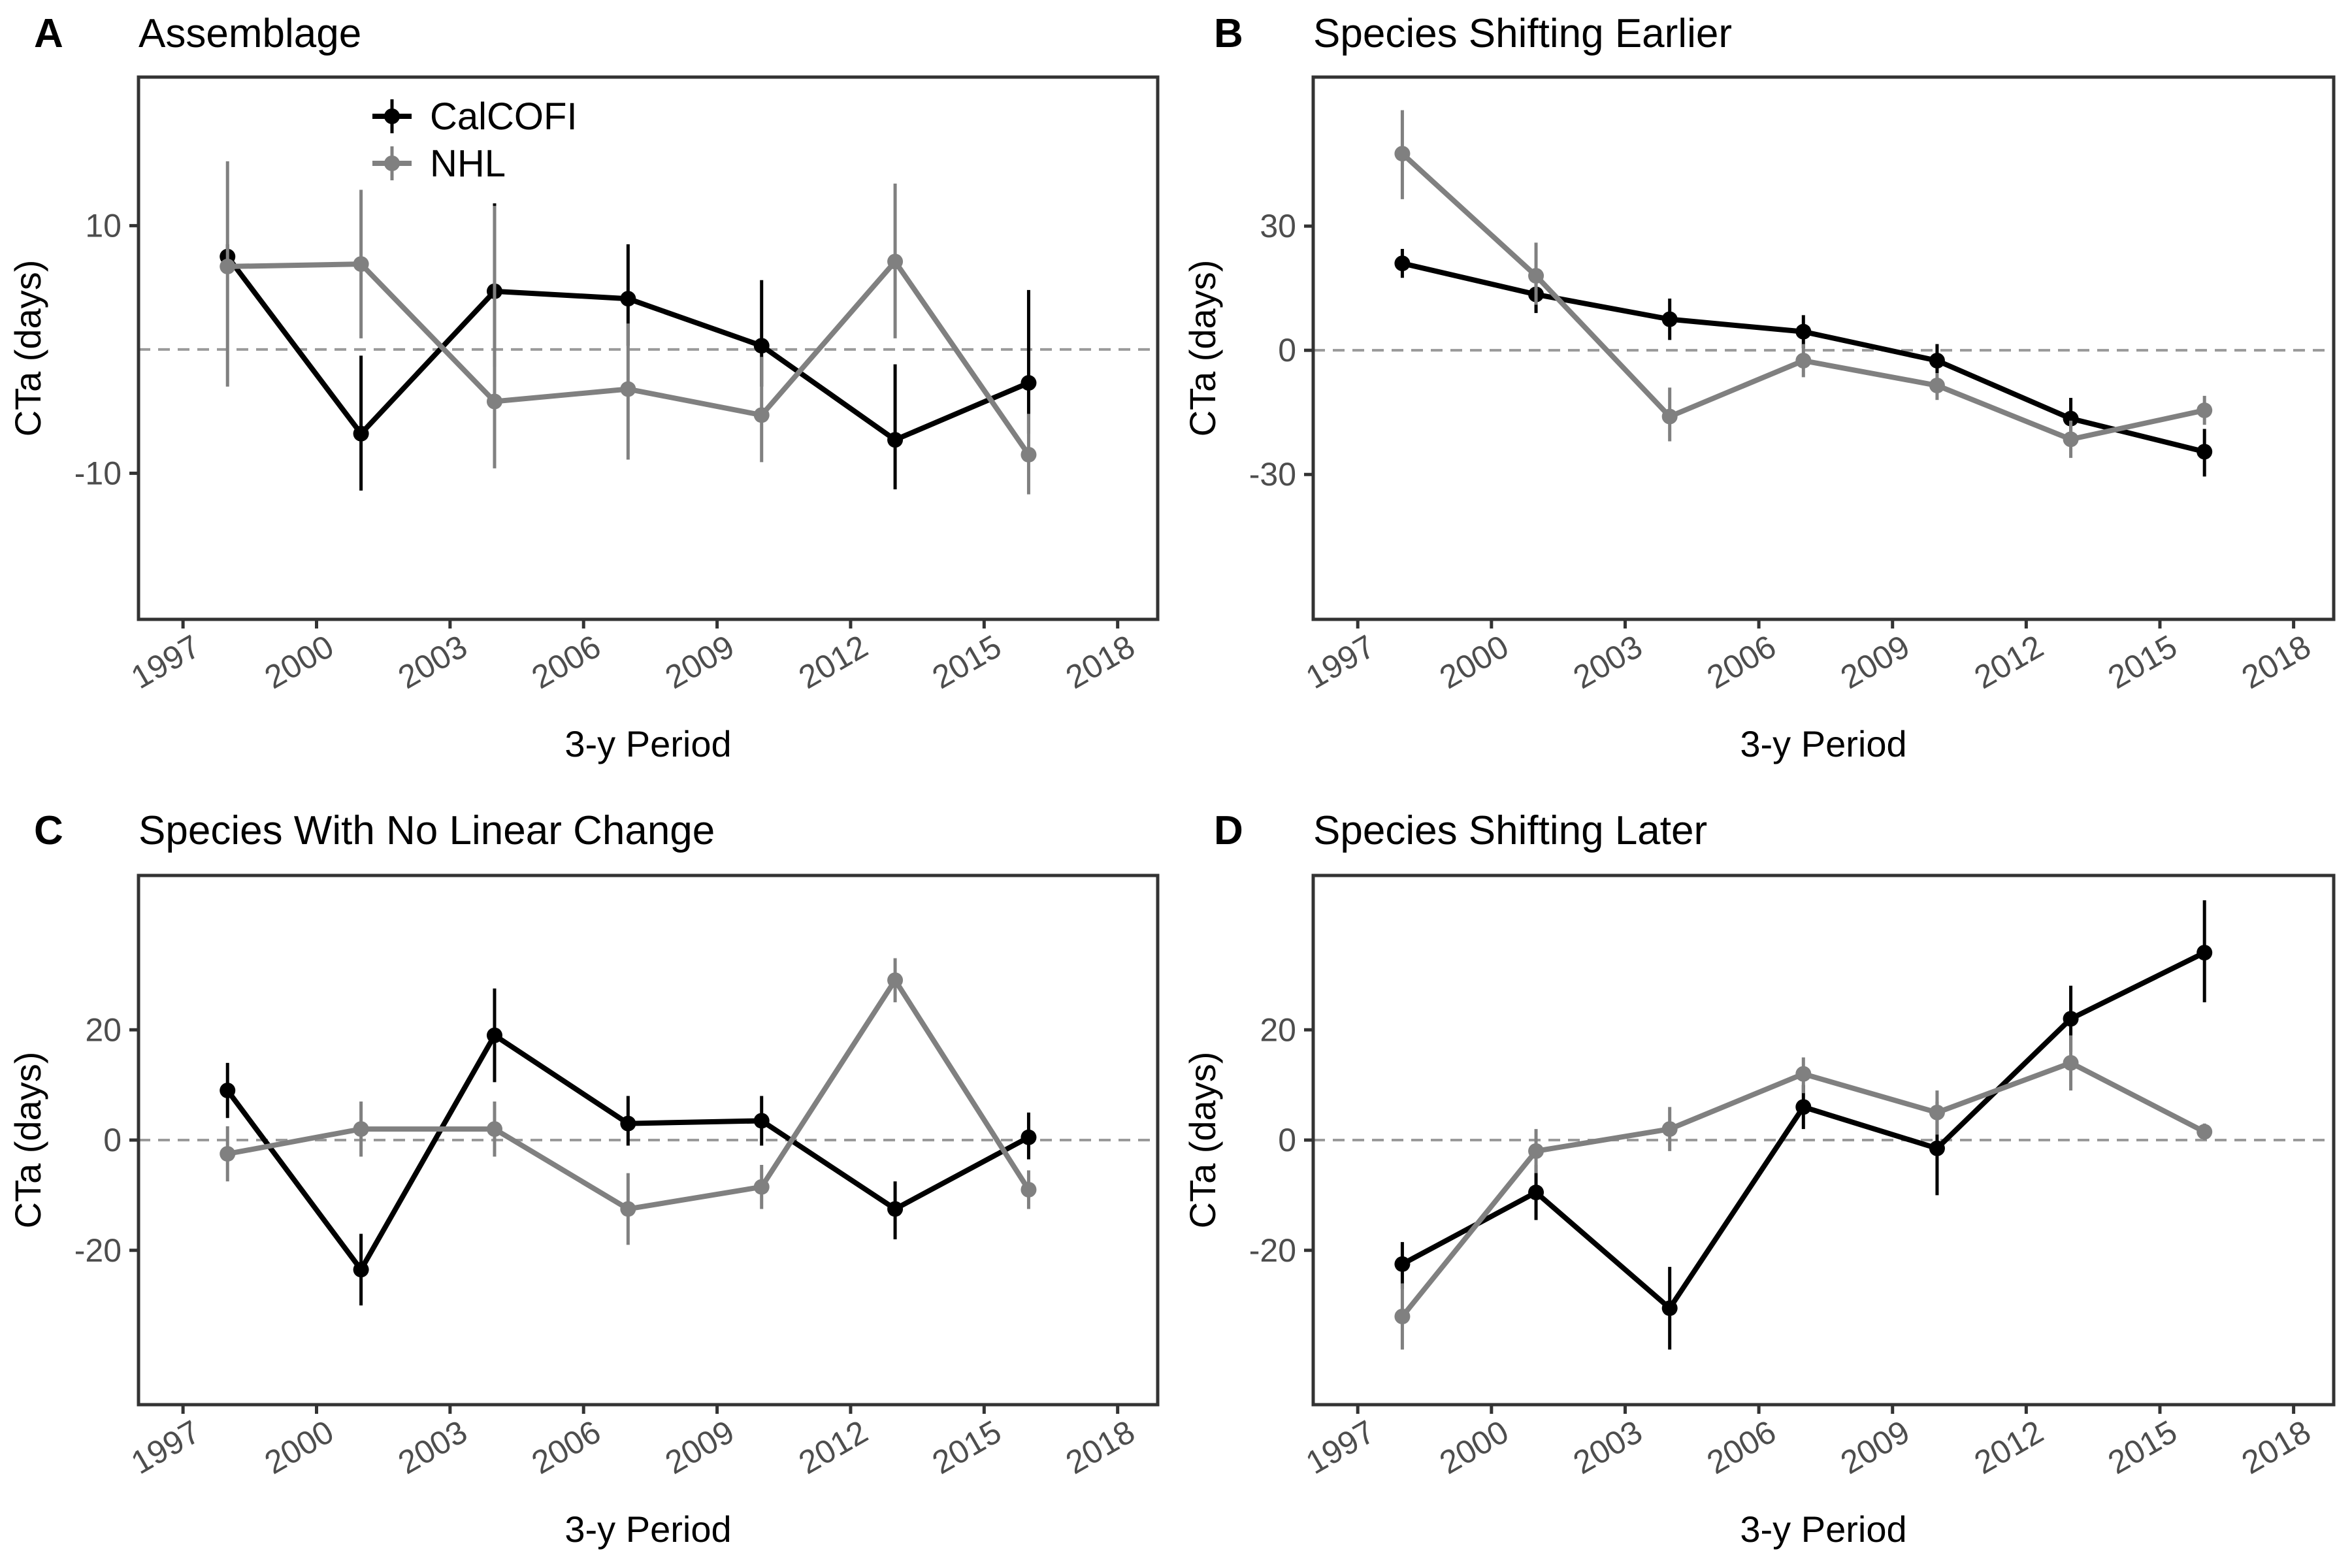 This screenshot has width=2352, height=1568. What do you see at coordinates (432, 662) in the screenshot?
I see `x-tick-label-a: 2003` at bounding box center [432, 662].